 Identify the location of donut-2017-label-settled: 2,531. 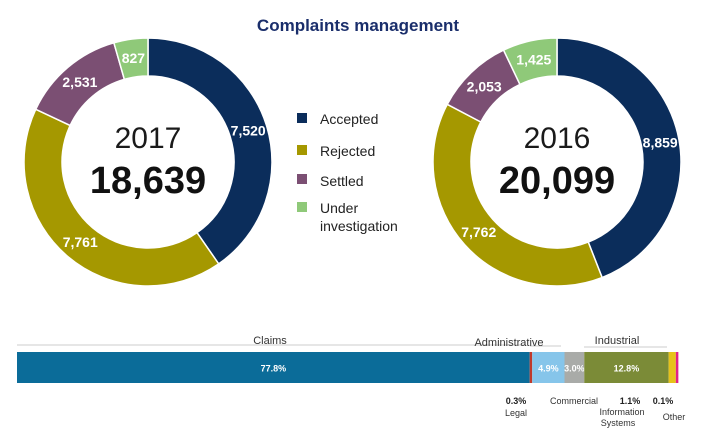
(79, 82).